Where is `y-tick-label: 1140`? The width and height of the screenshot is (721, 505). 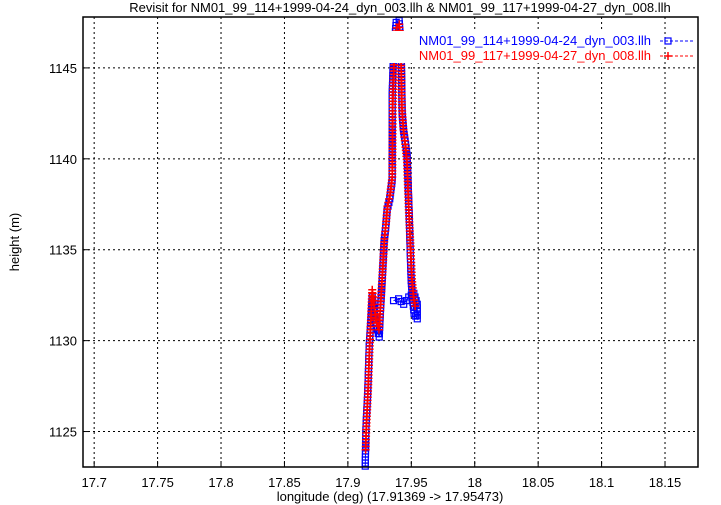 y-tick-label: 1140 is located at coordinates (63, 159).